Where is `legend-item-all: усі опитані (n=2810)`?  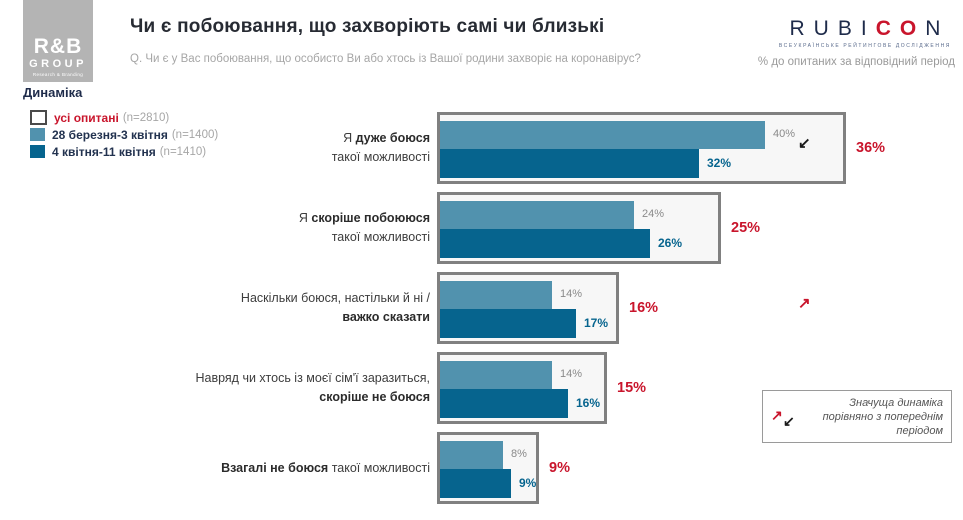
legend-item-all: усі опитані (n=2810) is located at coordinates (124, 117).